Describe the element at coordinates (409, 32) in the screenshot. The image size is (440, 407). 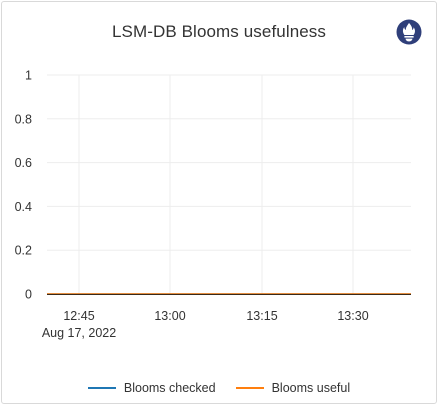
I see `prometheus-logo-icon` at that location.